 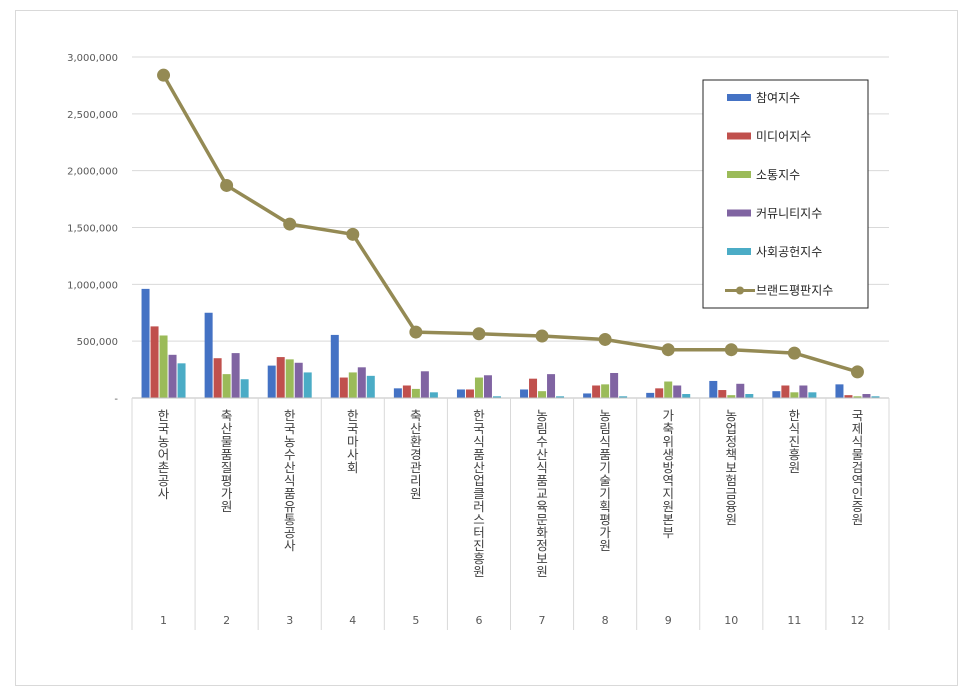 What do you see at coordinates (92, 115) in the screenshot?
I see `y-tick-label: 2,500,000` at bounding box center [92, 115].